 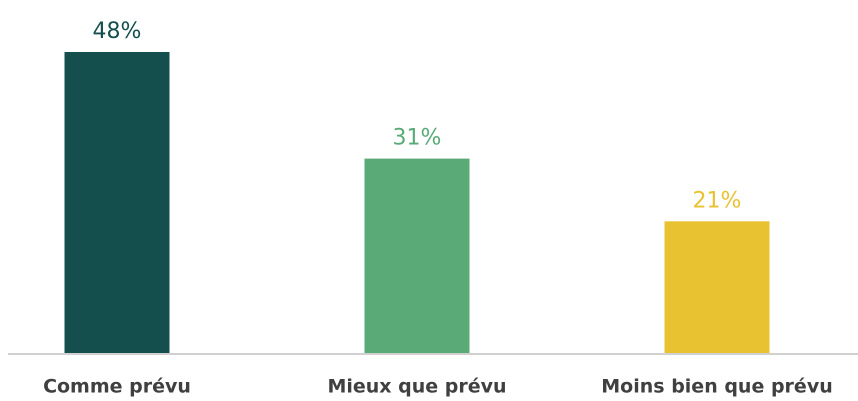 What do you see at coordinates (417, 138) in the screenshot?
I see `value-label: 31%` at bounding box center [417, 138].